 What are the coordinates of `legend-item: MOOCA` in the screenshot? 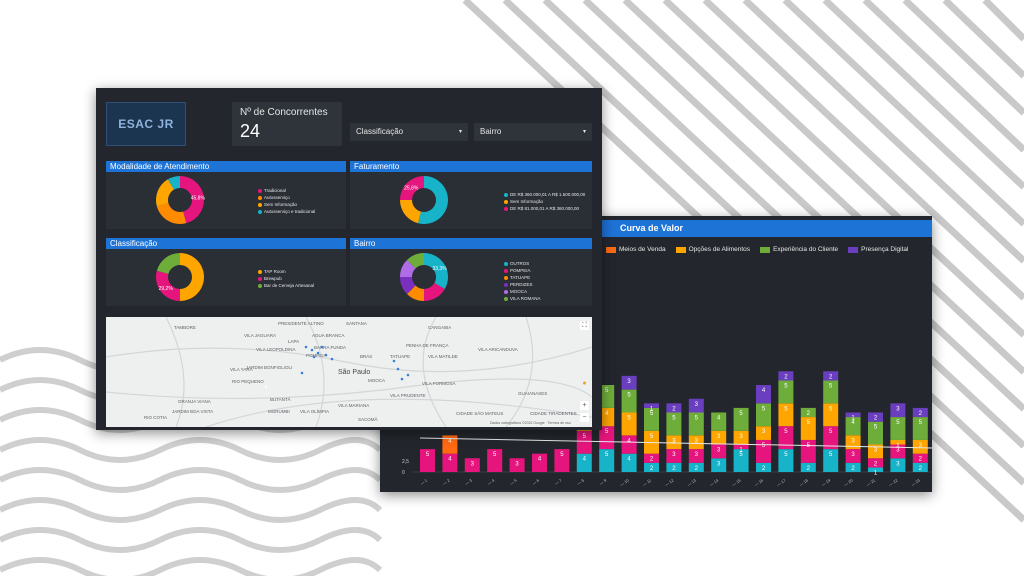 It's located at (522, 291).